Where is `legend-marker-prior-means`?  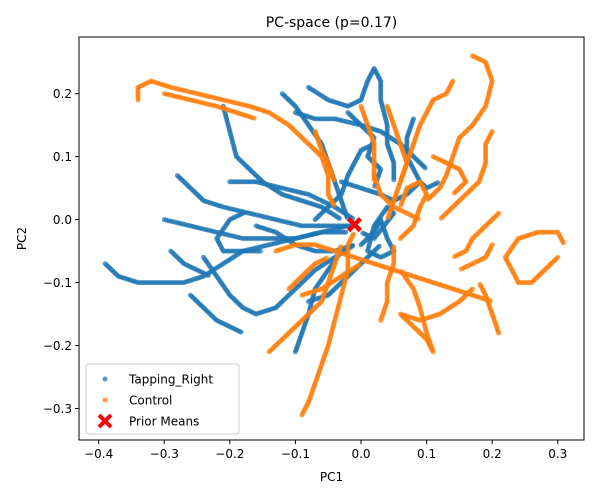
legend-marker-prior-means is located at coordinates (105, 421).